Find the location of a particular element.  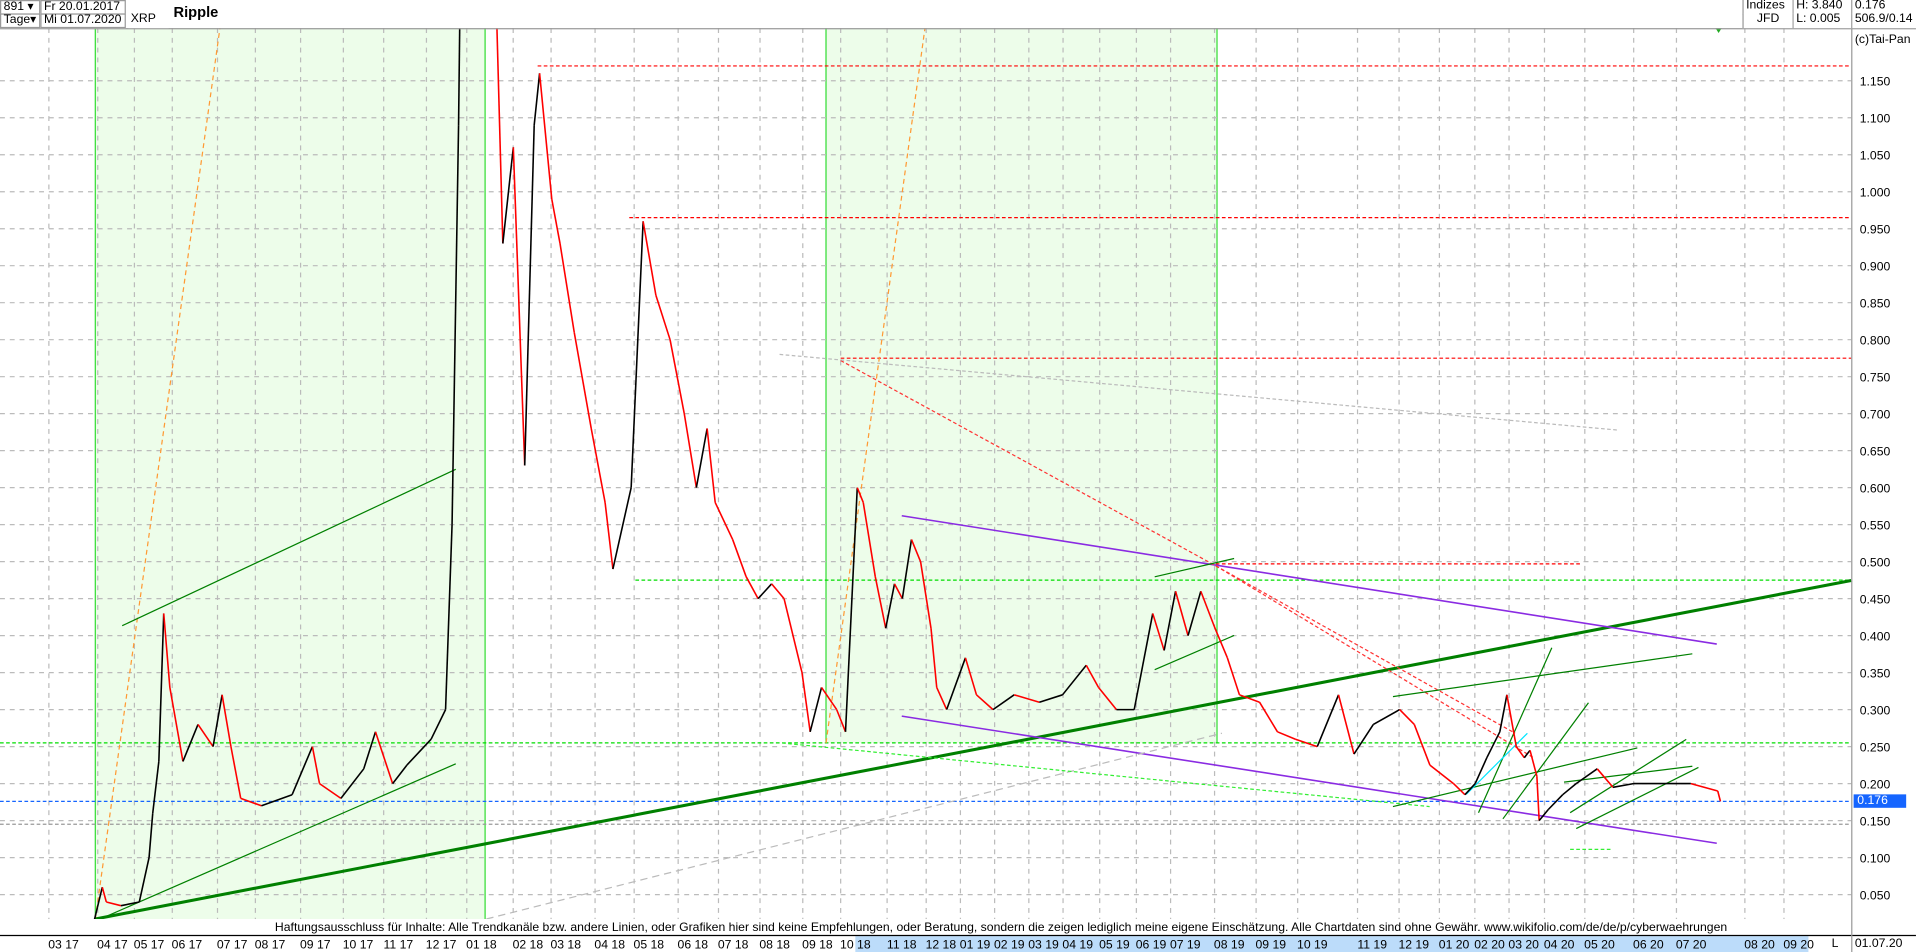

x-tick-label: 06 20 is located at coordinates (1648, 944).